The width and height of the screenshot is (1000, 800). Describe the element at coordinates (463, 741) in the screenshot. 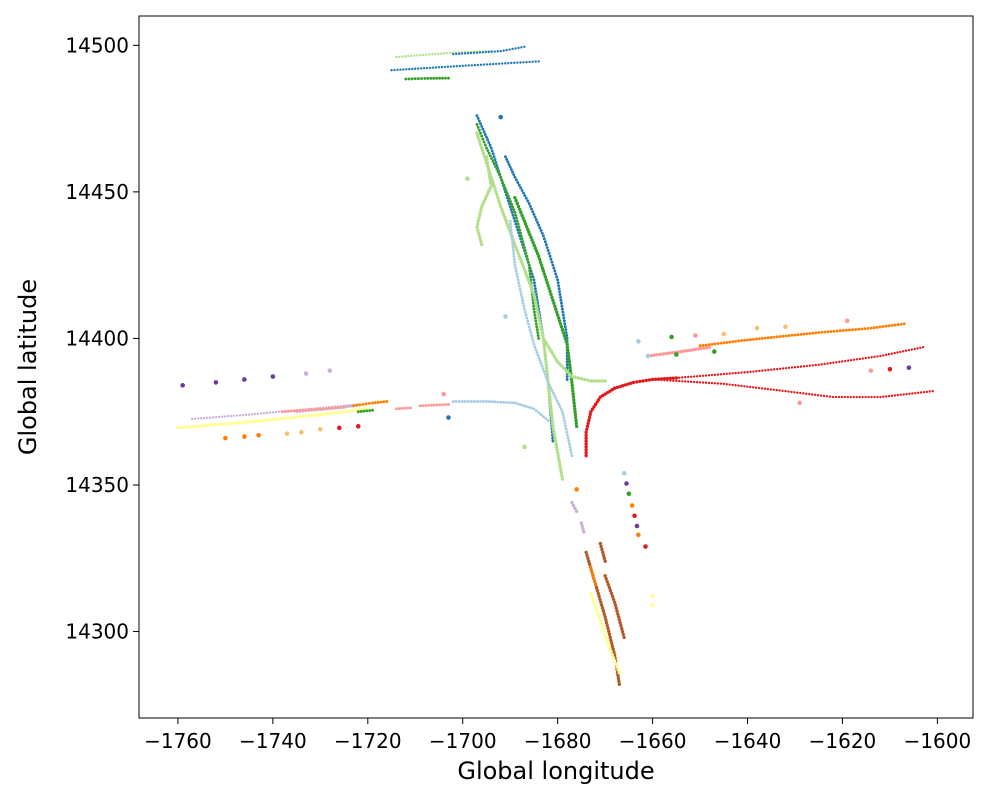

I see `x-tick-label: −1700` at that location.